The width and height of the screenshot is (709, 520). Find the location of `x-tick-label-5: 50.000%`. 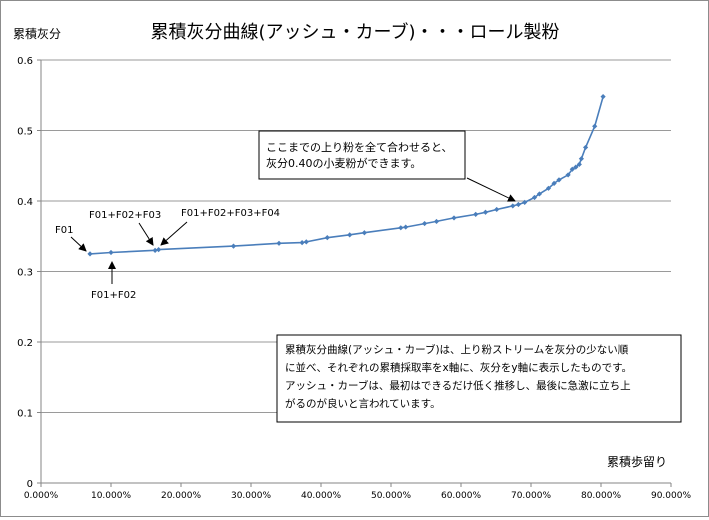

x-tick-label-5: 50.000% is located at coordinates (391, 496).